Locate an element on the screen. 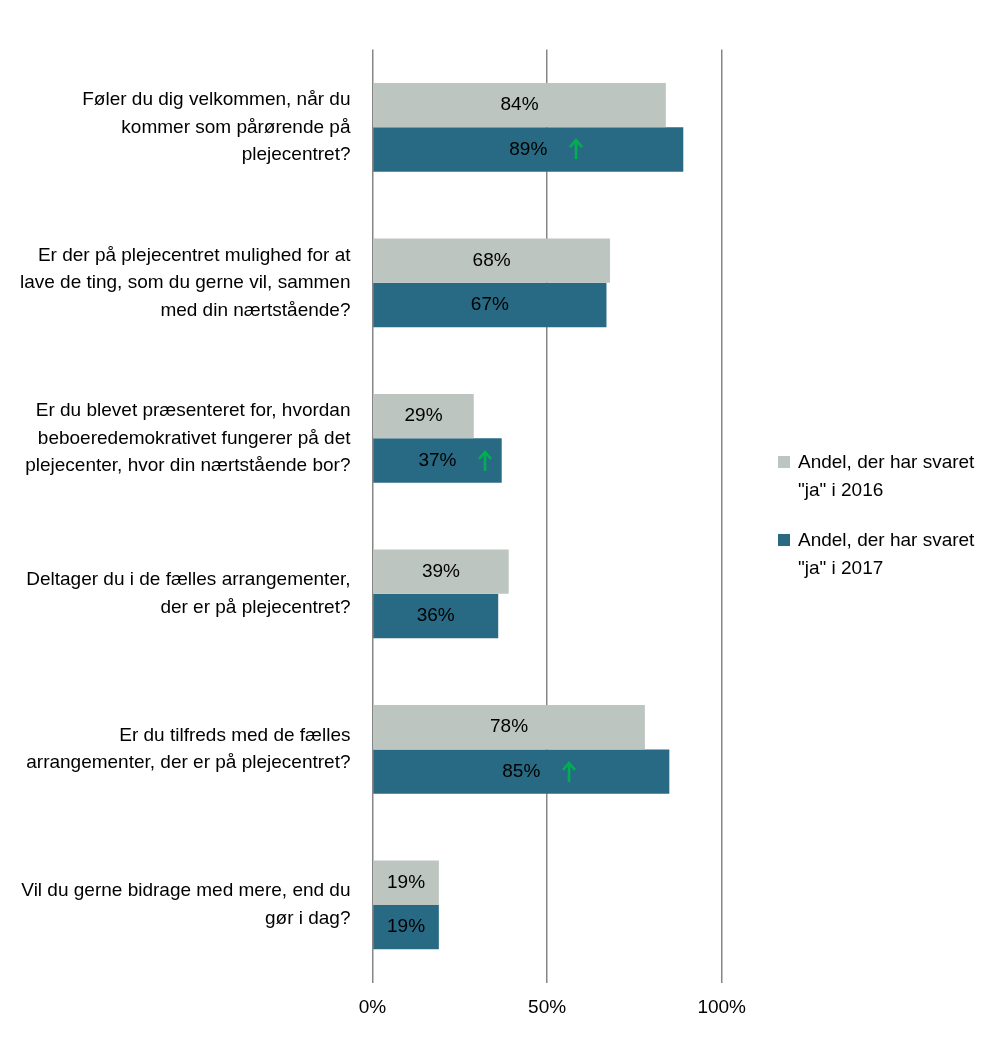 The image size is (991, 1046). y-tick-label: Vil du gerne bidrage med mere, end du gør i dag? is located at coordinates (186, 903).